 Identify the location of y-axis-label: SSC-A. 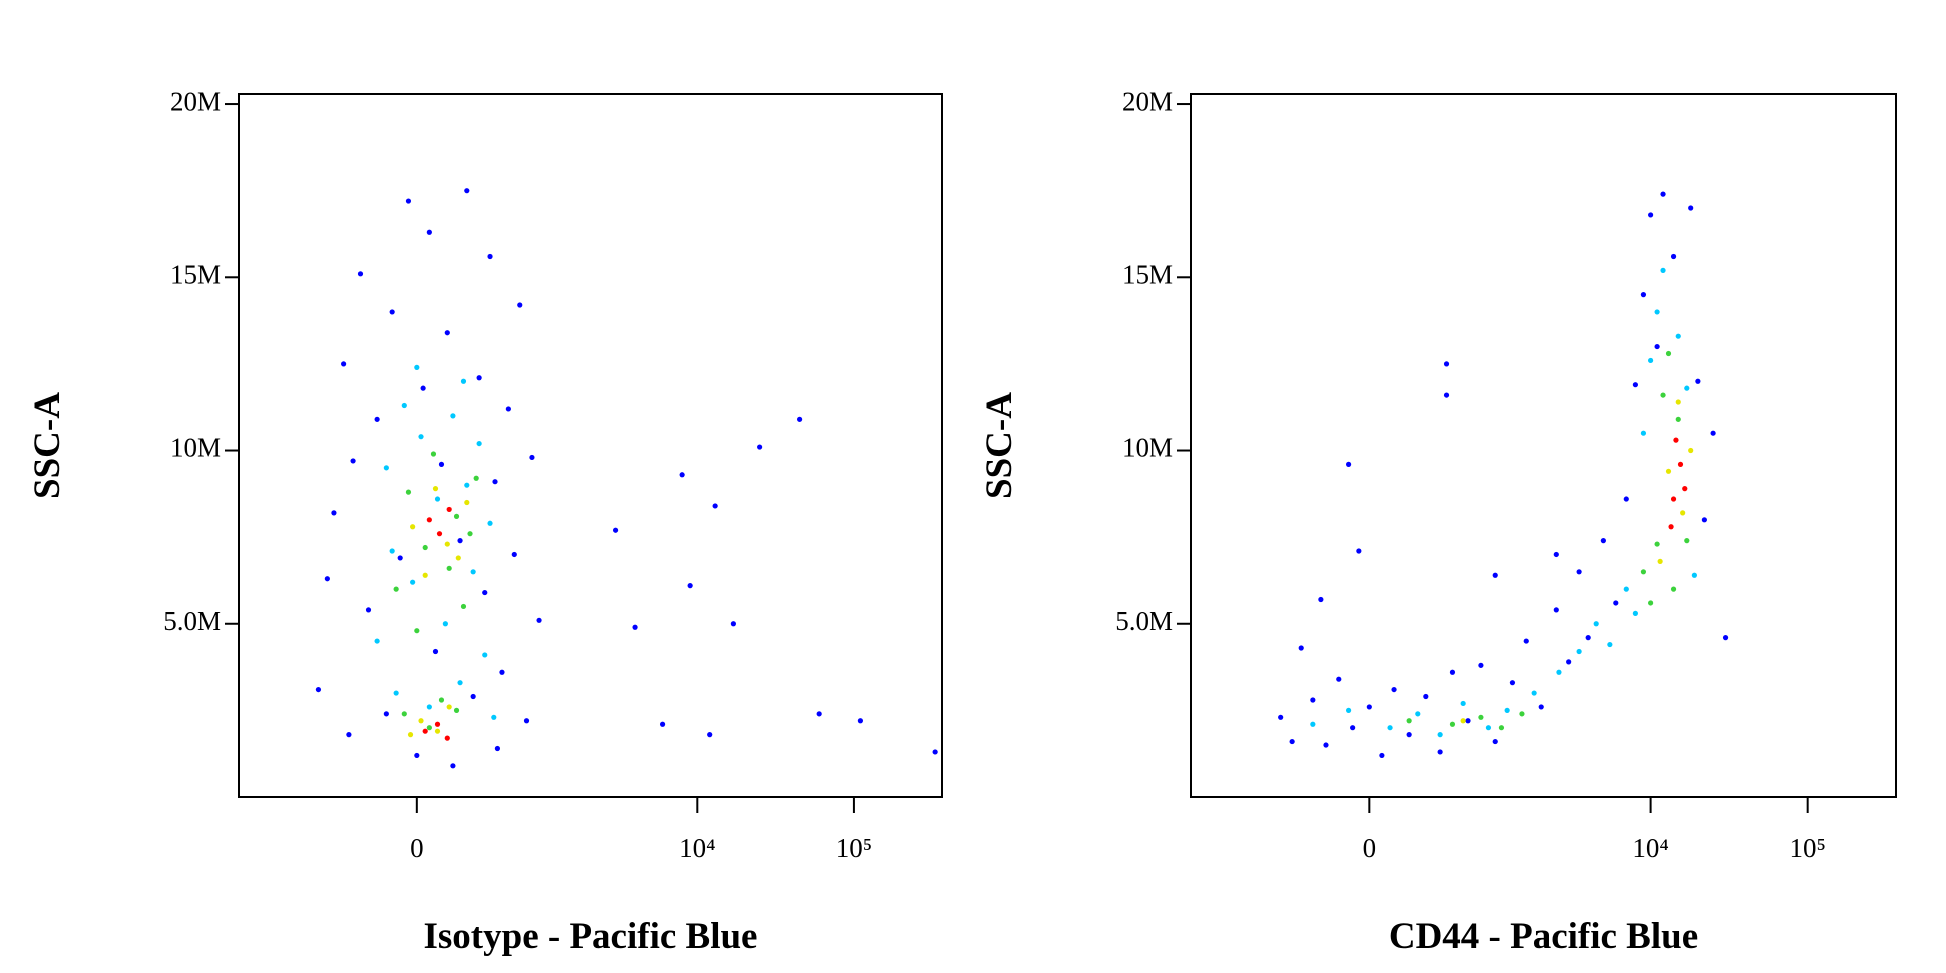
(999, 445).